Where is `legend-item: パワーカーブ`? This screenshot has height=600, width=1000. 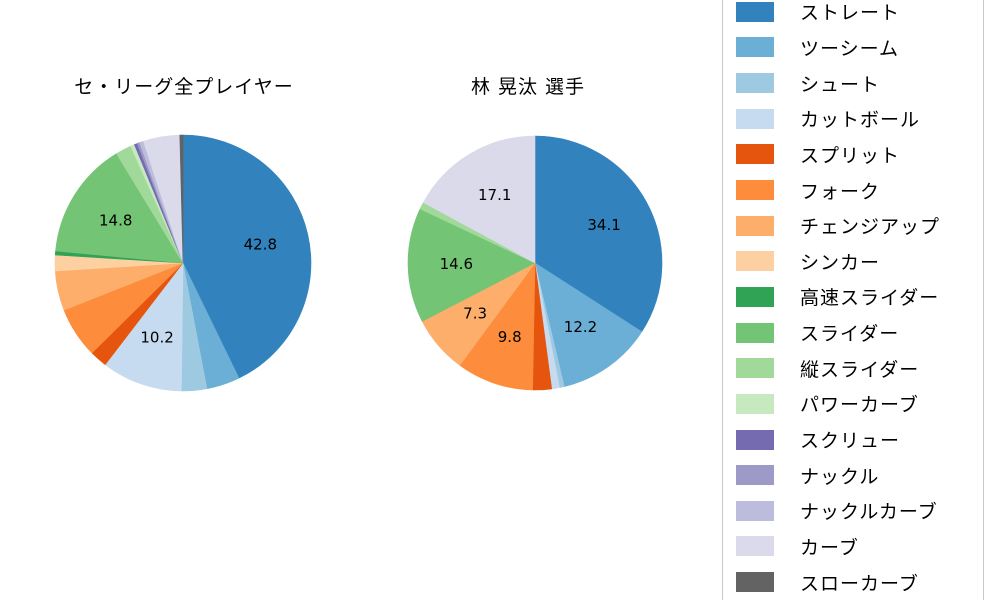
legend-item: パワーカーブ is located at coordinates (859, 404).